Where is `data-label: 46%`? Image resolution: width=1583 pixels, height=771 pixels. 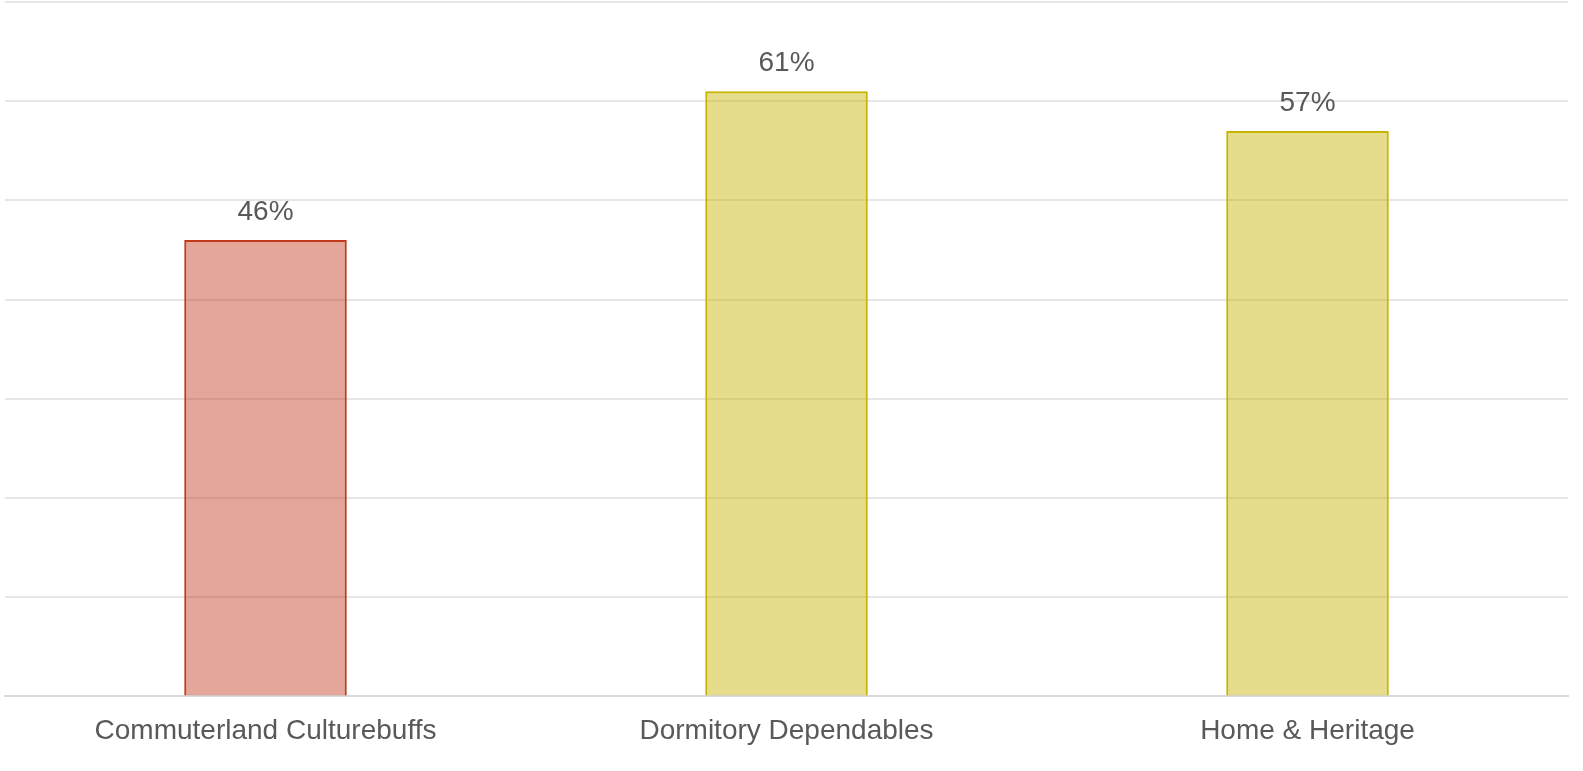 data-label: 46% is located at coordinates (265, 210).